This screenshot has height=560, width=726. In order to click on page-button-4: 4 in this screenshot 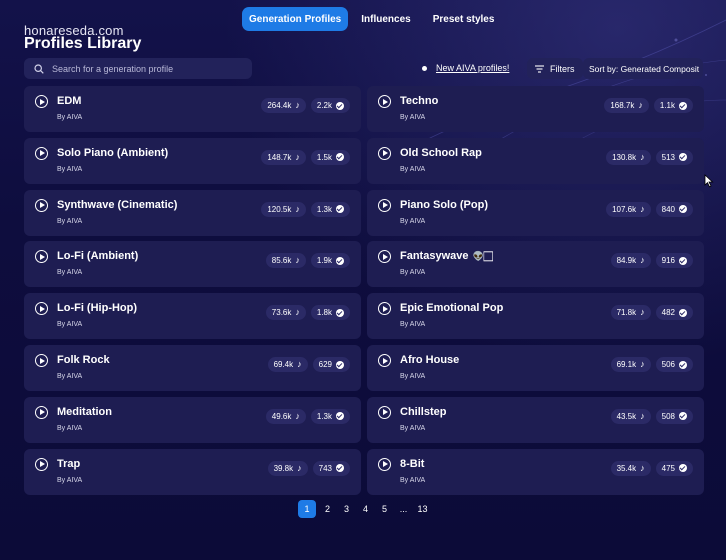, I will do `click(365, 509)`.